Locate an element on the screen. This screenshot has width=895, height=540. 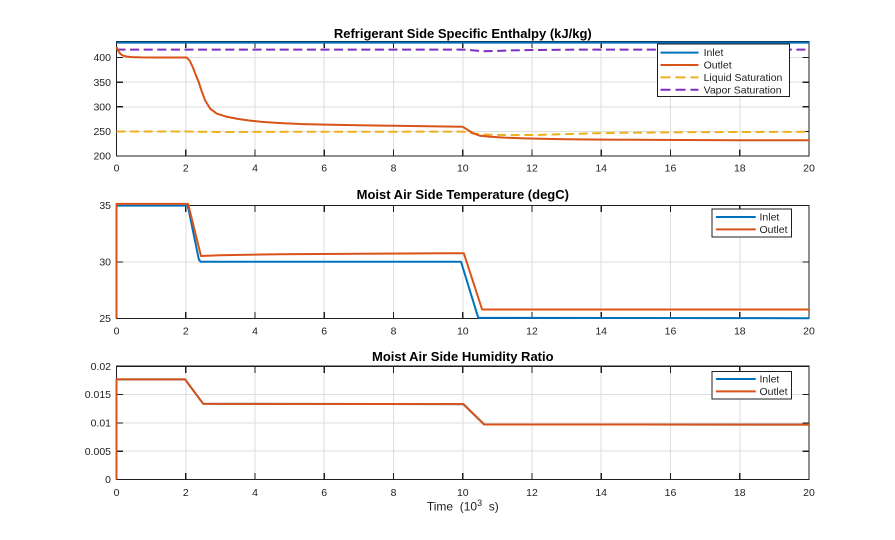
svg-text: 300 is located at coordinates (102, 107).